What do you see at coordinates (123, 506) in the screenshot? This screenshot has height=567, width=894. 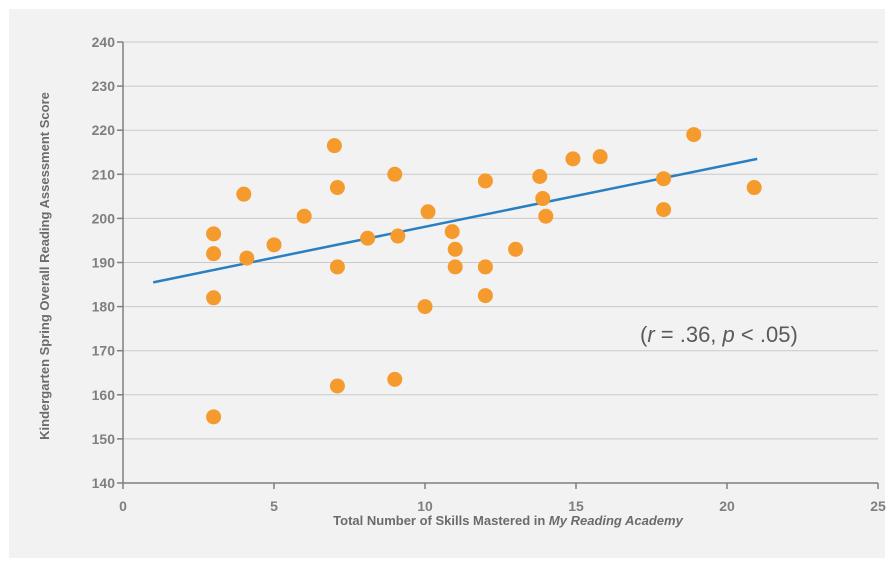 I see `x-tick-label: 0` at bounding box center [123, 506].